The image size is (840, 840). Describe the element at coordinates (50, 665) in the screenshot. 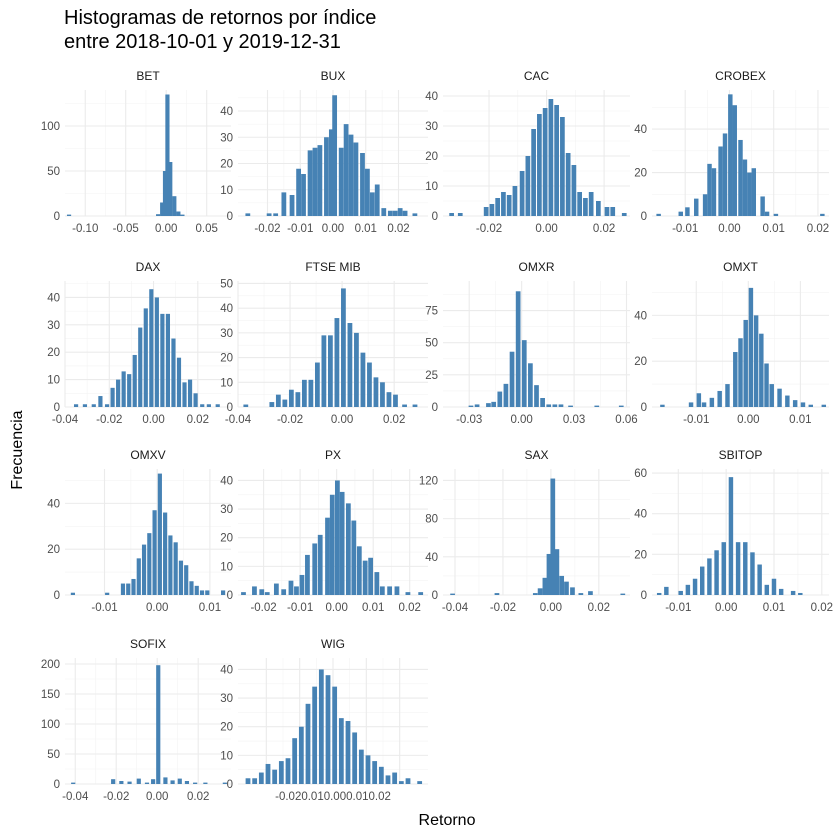

I see `y-tick-label: 200` at that location.